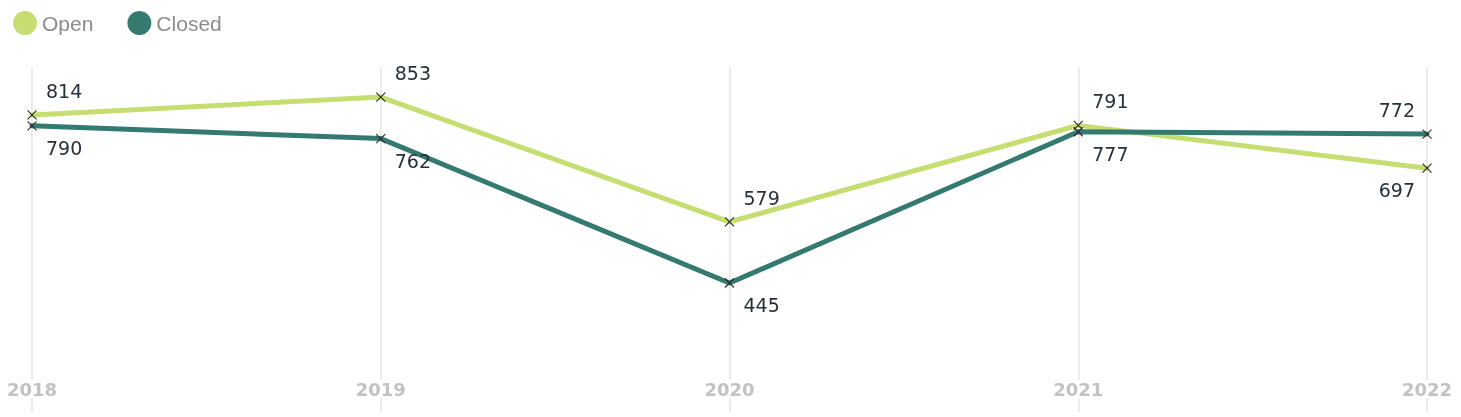 Image resolution: width=1461 pixels, height=417 pixels. Describe the element at coordinates (413, 73) in the screenshot. I see `data-label: 853` at that location.